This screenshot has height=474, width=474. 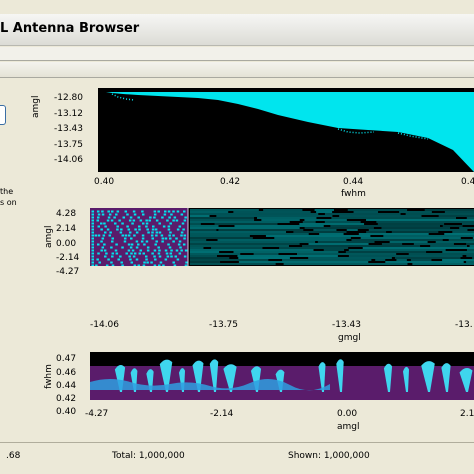 What do you see at coordinates (282, 376) in the screenshot?
I see `plot3-canvas` at bounding box center [282, 376].